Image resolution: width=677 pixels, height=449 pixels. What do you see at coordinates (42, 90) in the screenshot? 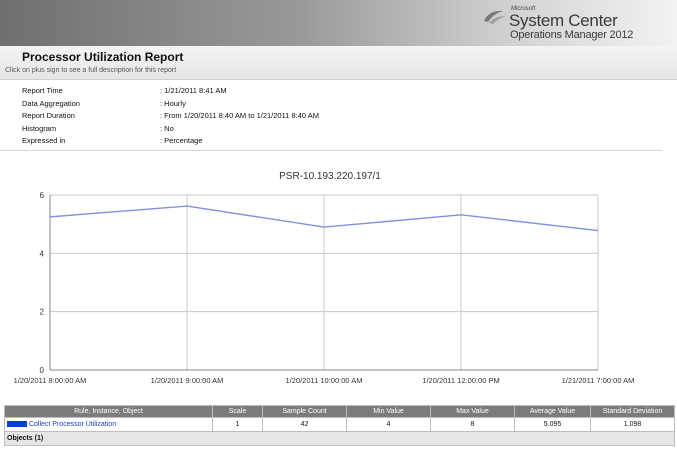
I see `param-label: Report Time` at bounding box center [42, 90].